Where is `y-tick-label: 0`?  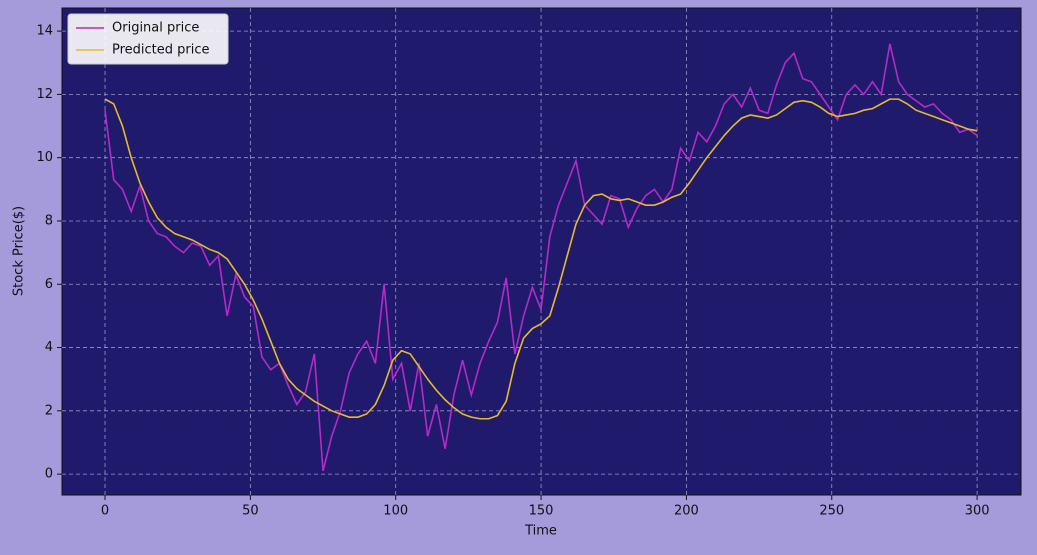
y-tick-label: 0 is located at coordinates (49, 474).